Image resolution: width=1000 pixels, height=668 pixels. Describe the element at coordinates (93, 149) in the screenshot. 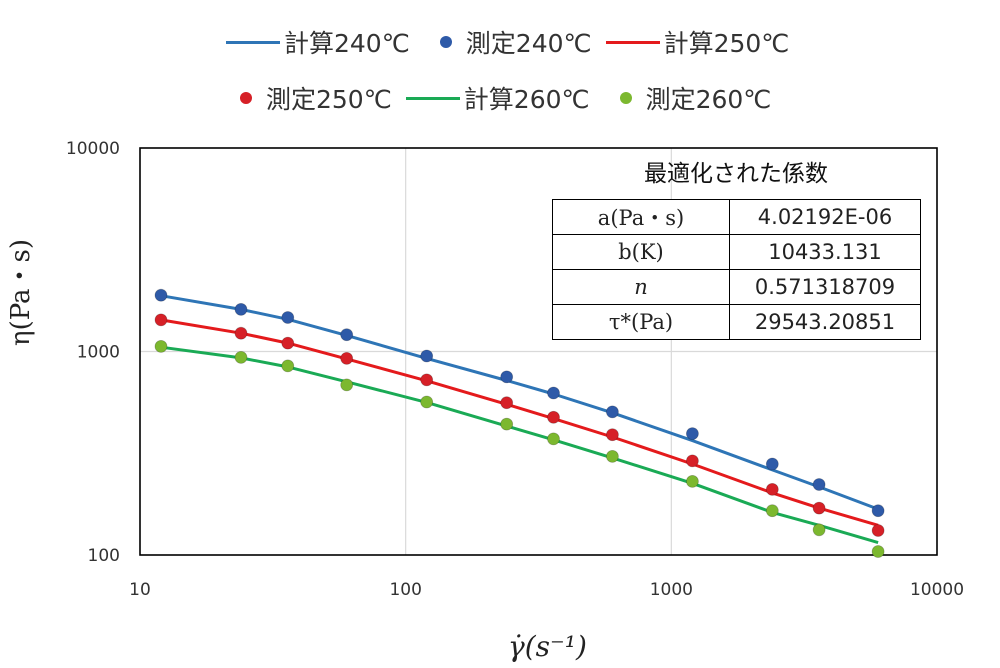

I see `y-tick-label: 10000` at that location.